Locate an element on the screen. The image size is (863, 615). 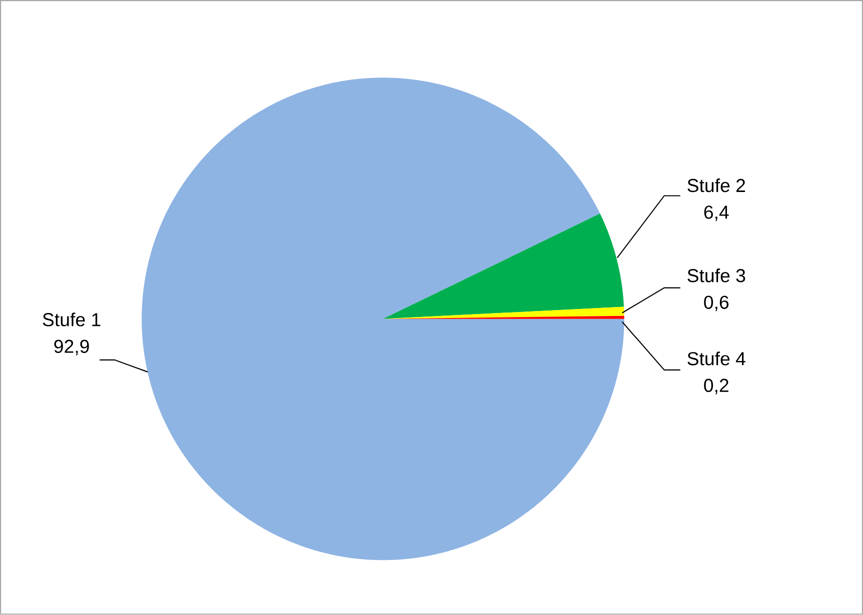
data-label: 0,6 is located at coordinates (716, 304).